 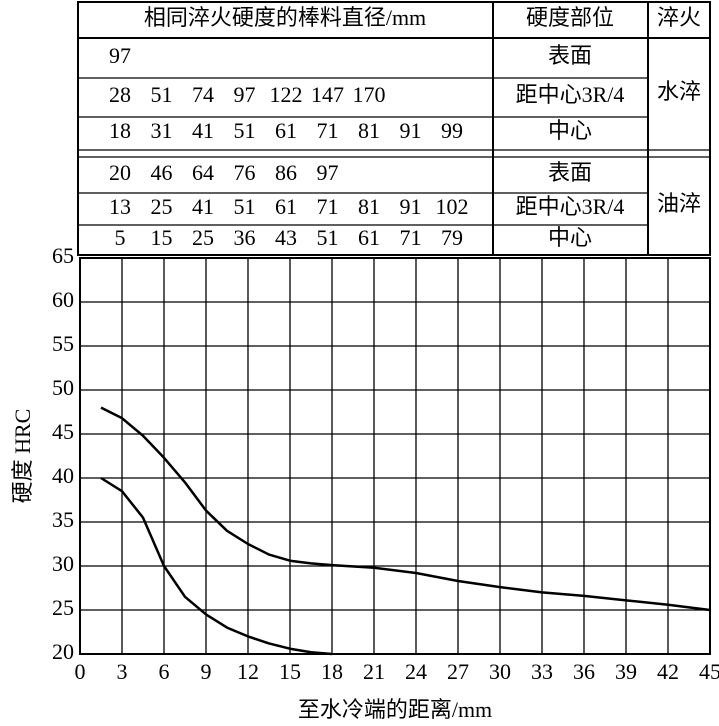 What do you see at coordinates (63, 343) in the screenshot?
I see `y-tick-label: 55` at bounding box center [63, 343].